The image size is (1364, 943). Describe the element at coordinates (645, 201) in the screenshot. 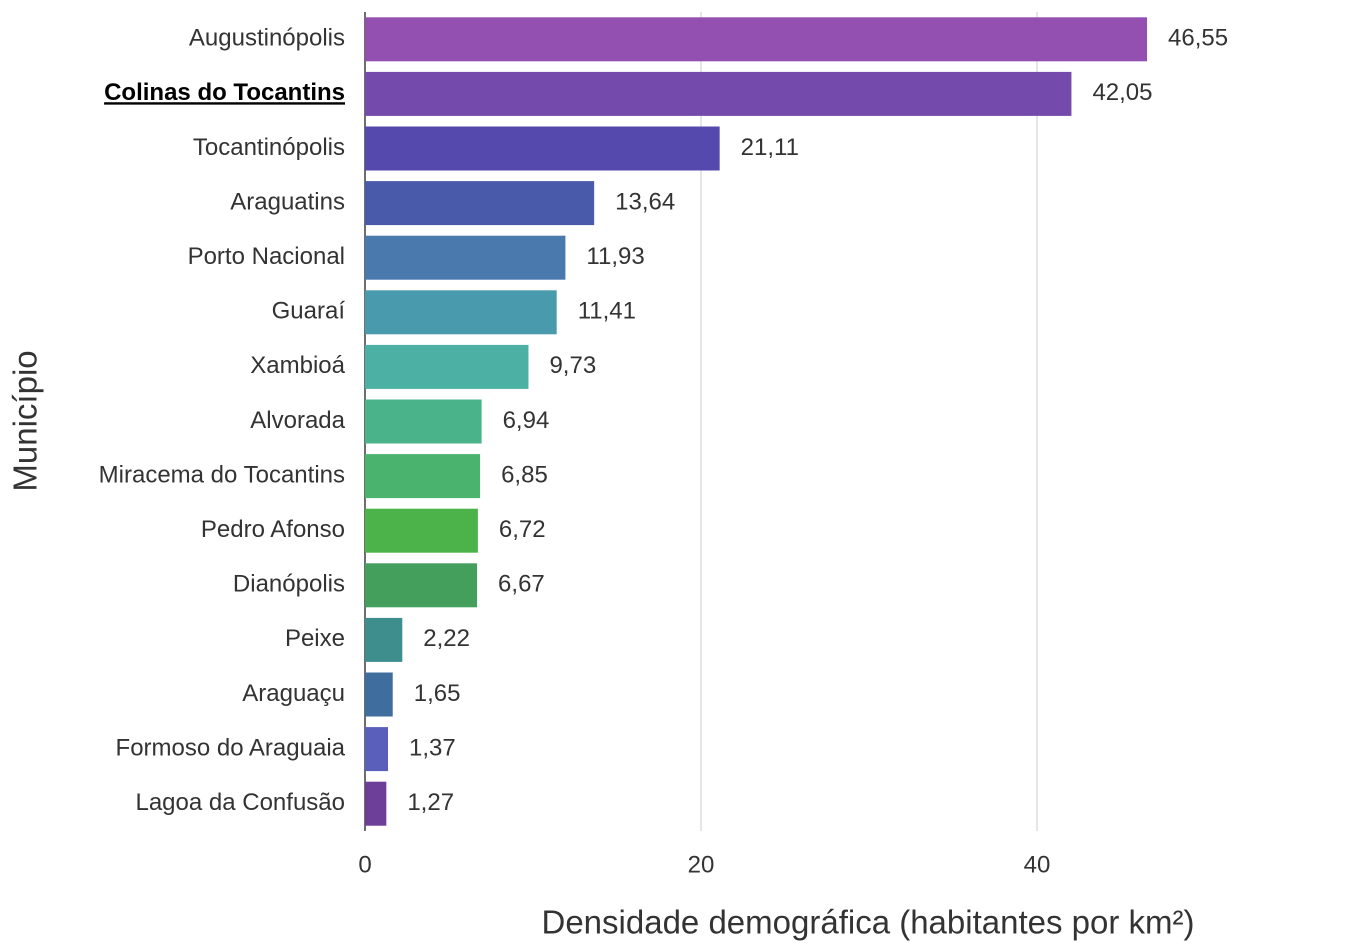

I see `value-label: 13,64` at that location.